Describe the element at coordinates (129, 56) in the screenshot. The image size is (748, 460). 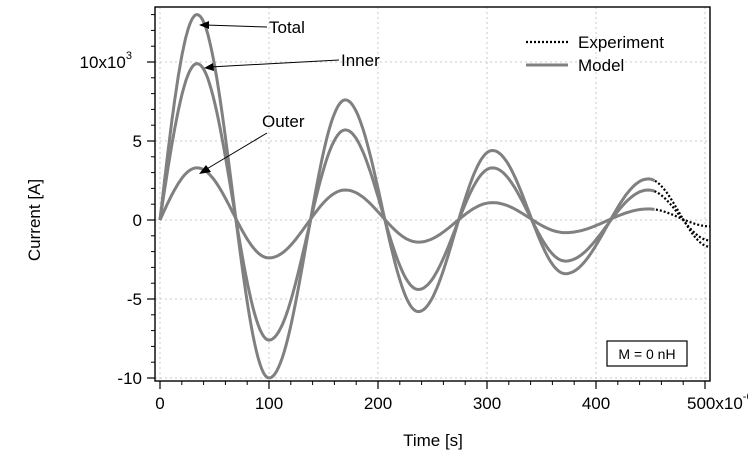
I see `y-tick-exponent: 3` at that location.